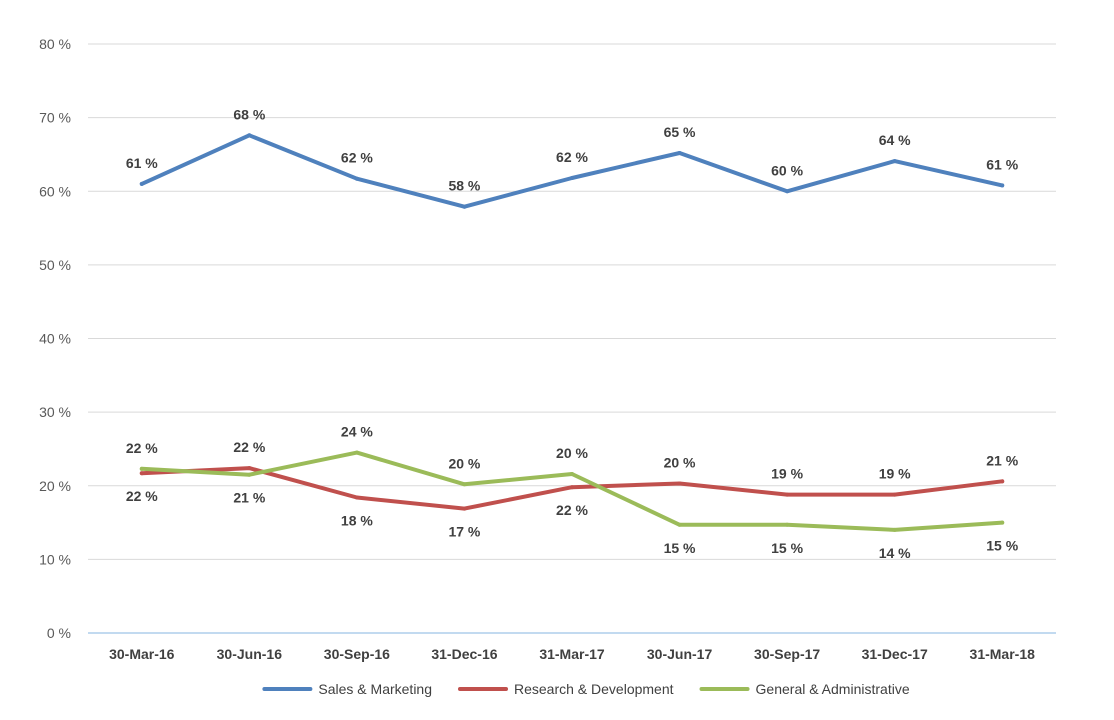 Image resolution: width=1114 pixels, height=720 pixels. Describe the element at coordinates (357, 432) in the screenshot. I see `data-label: 24 %` at that location.